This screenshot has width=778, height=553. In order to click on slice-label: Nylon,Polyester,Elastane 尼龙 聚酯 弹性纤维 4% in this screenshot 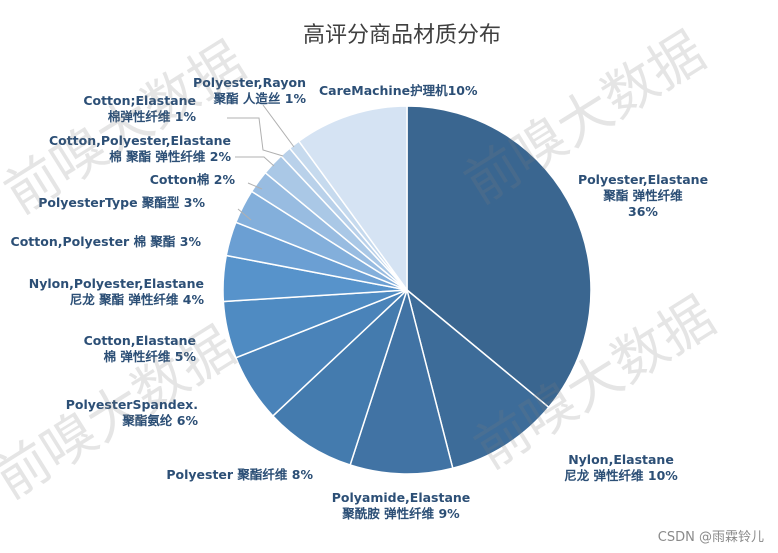, I will do `click(117, 291)`.